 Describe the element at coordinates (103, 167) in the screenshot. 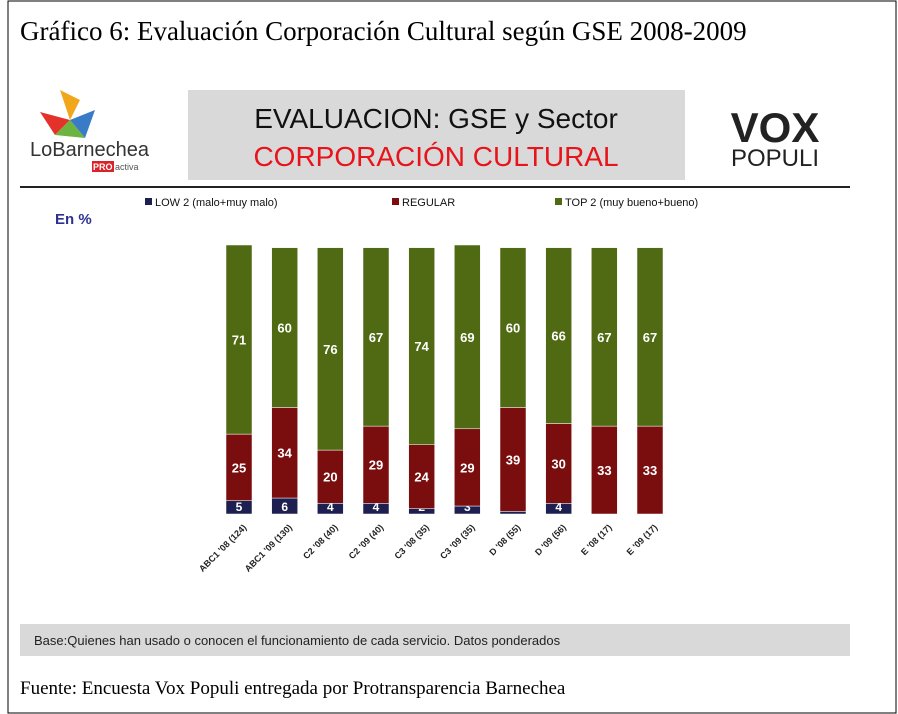

I see `logo-badge: PRO` at that location.